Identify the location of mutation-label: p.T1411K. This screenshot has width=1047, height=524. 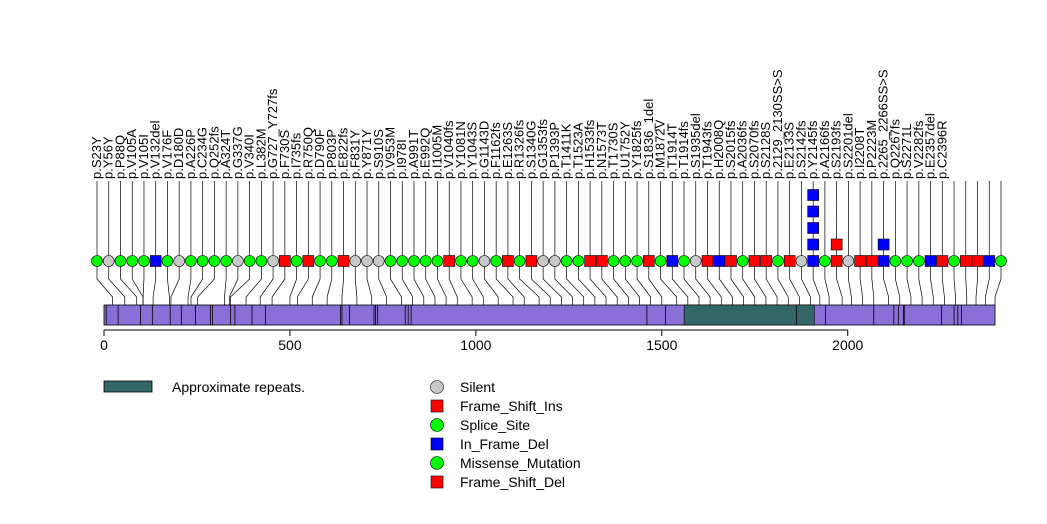
(566, 151).